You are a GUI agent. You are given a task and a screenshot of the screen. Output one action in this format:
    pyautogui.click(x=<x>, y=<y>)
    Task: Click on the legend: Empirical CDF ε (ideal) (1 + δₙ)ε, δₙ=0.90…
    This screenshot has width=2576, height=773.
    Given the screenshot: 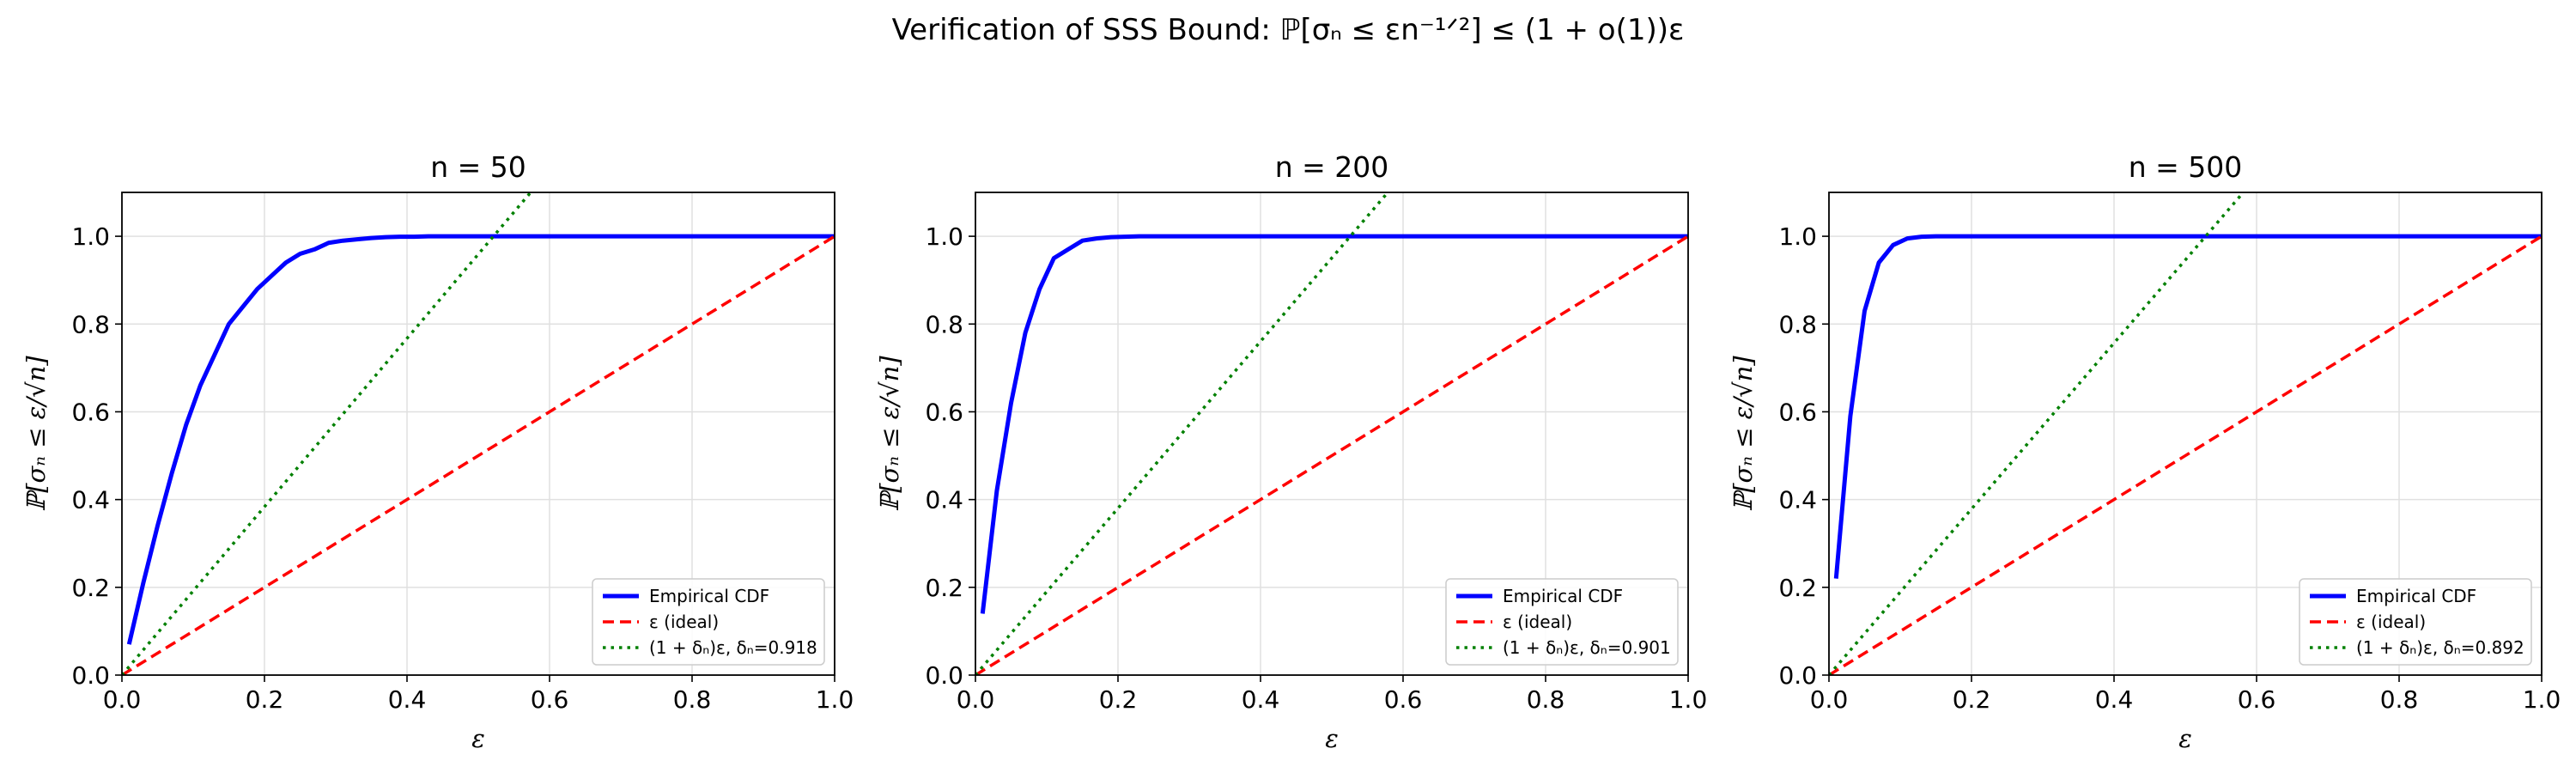 What is the action you would take?
    pyautogui.click(x=1562, y=622)
    